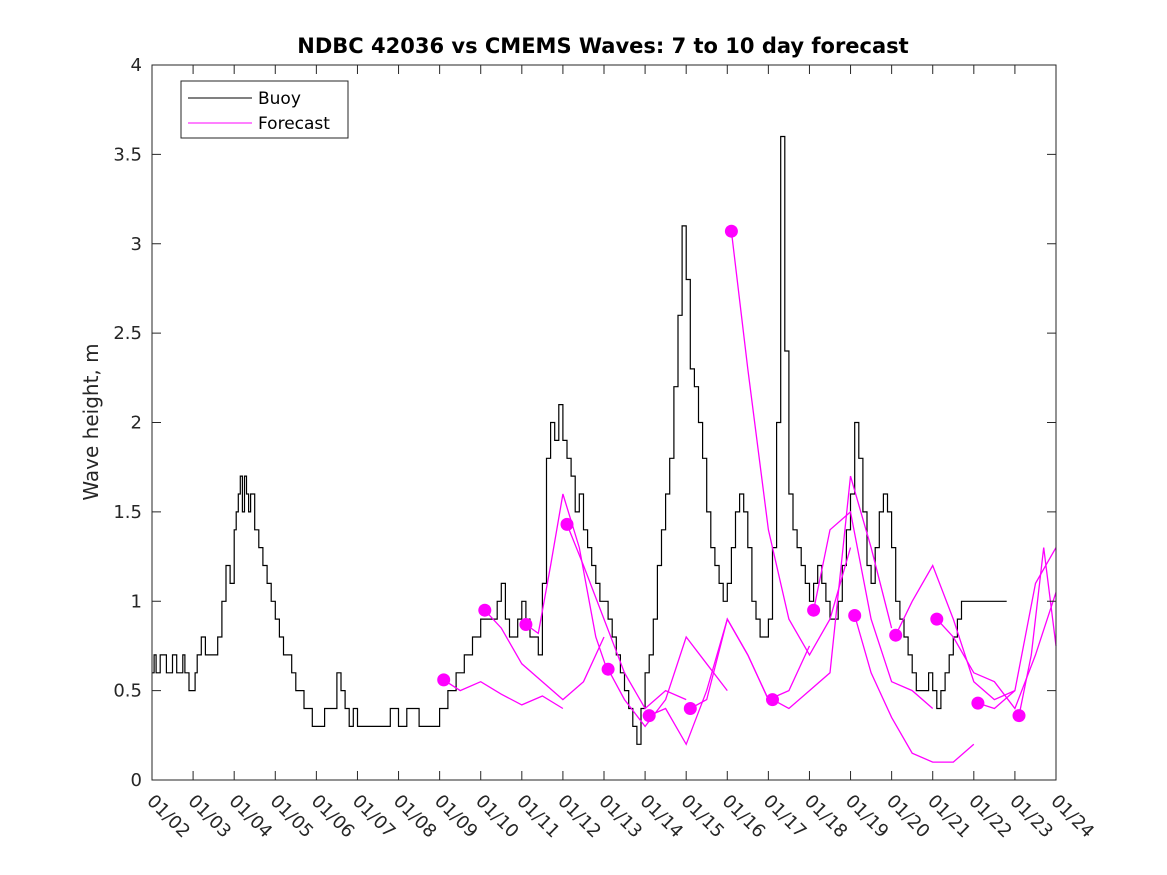 This screenshot has width=1167, height=875. What do you see at coordinates (168, 817) in the screenshot?
I see `x-tick-label: 01/02` at bounding box center [168, 817].